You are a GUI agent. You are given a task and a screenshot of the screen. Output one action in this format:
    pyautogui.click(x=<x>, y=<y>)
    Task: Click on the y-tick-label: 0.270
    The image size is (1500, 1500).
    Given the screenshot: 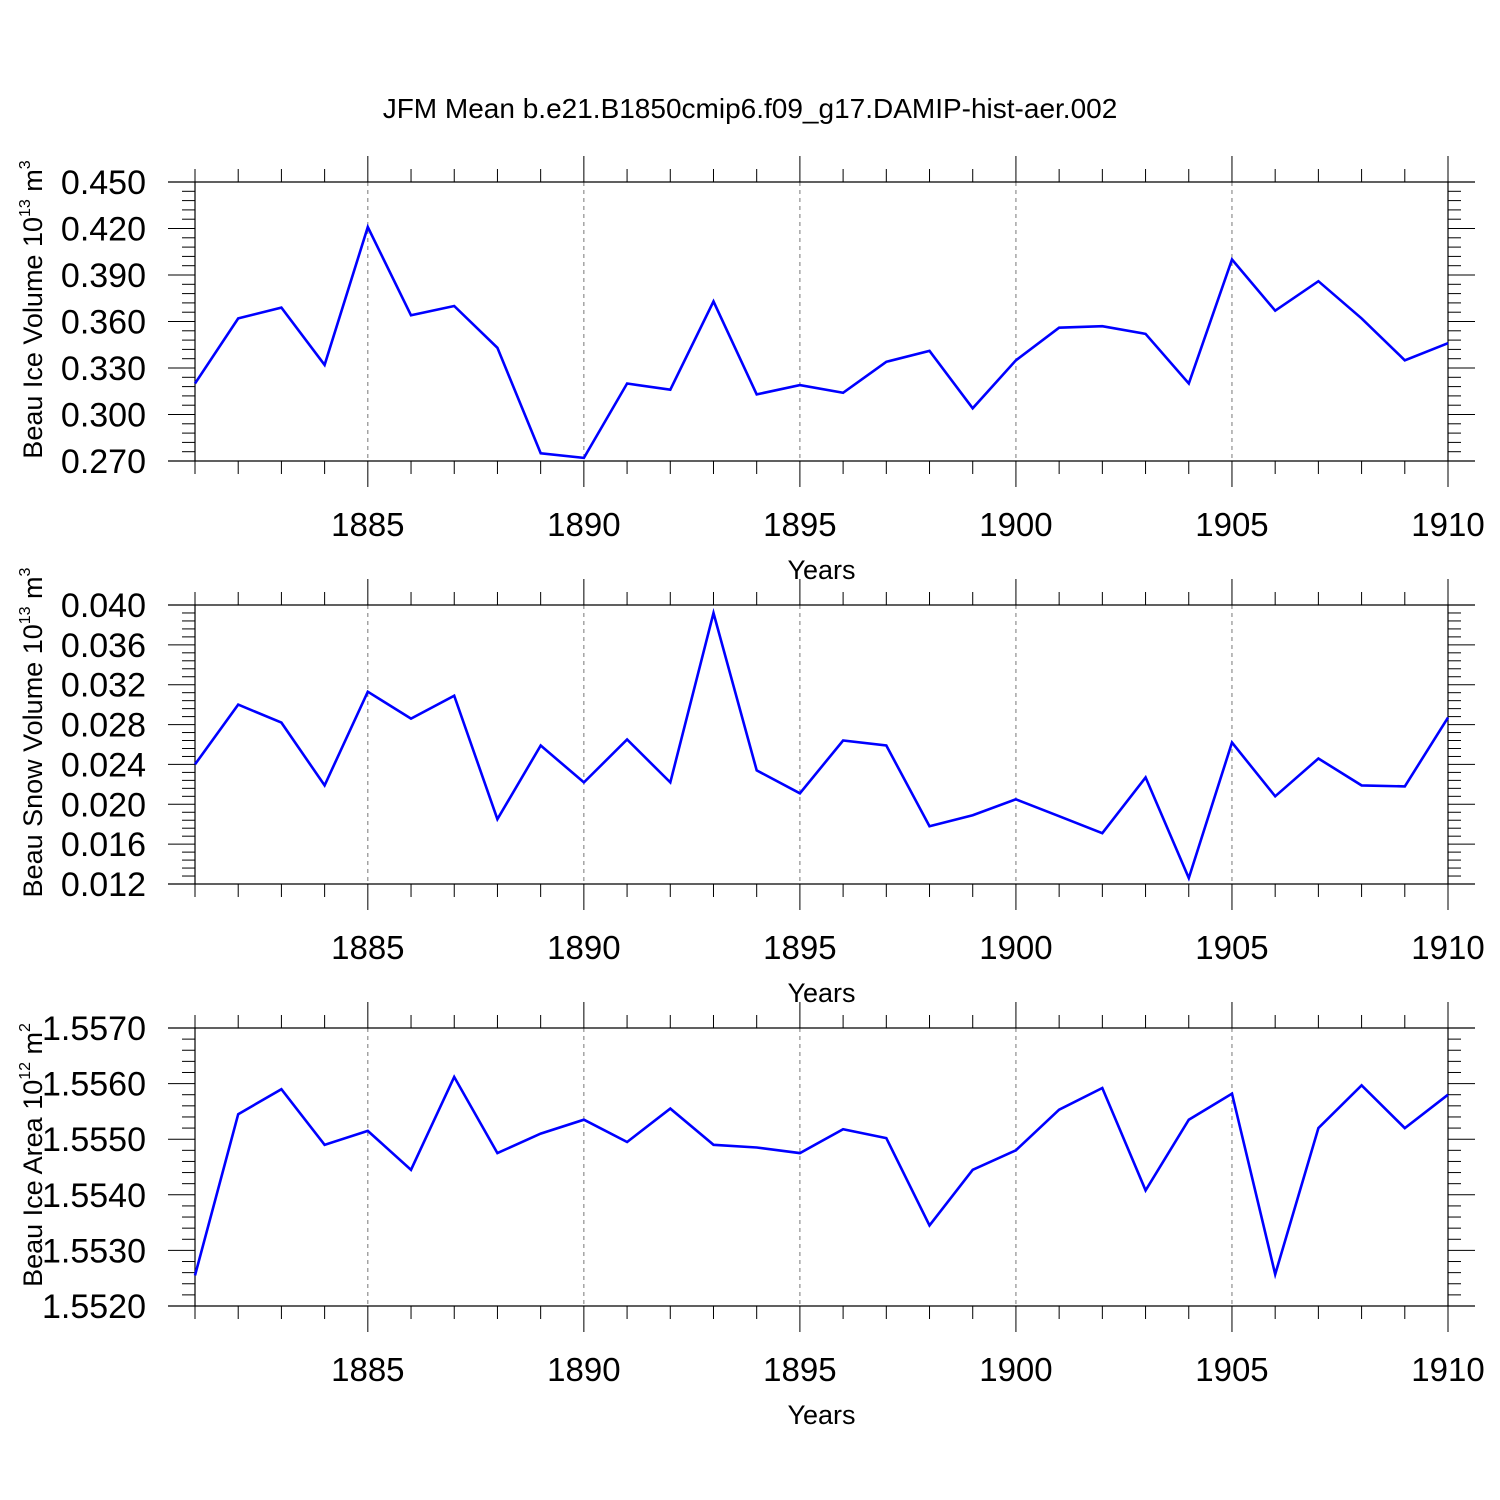 What is the action you would take?
    pyautogui.click(x=103, y=462)
    